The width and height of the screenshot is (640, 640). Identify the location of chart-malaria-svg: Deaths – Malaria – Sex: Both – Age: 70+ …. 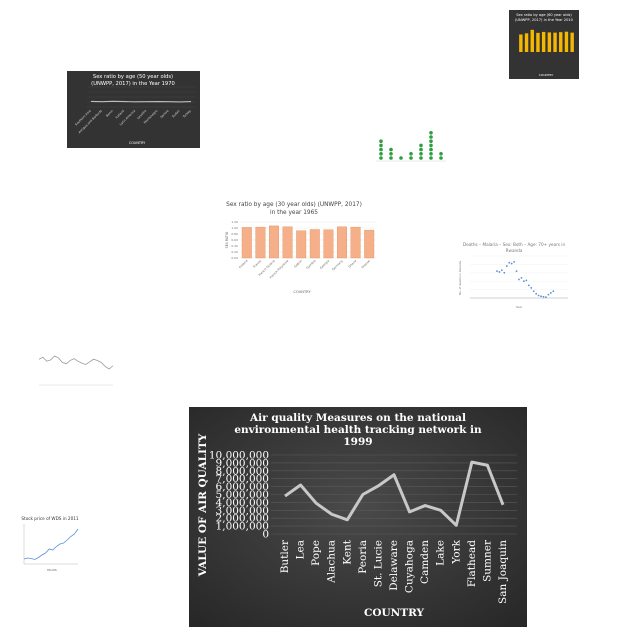
(513, 275).